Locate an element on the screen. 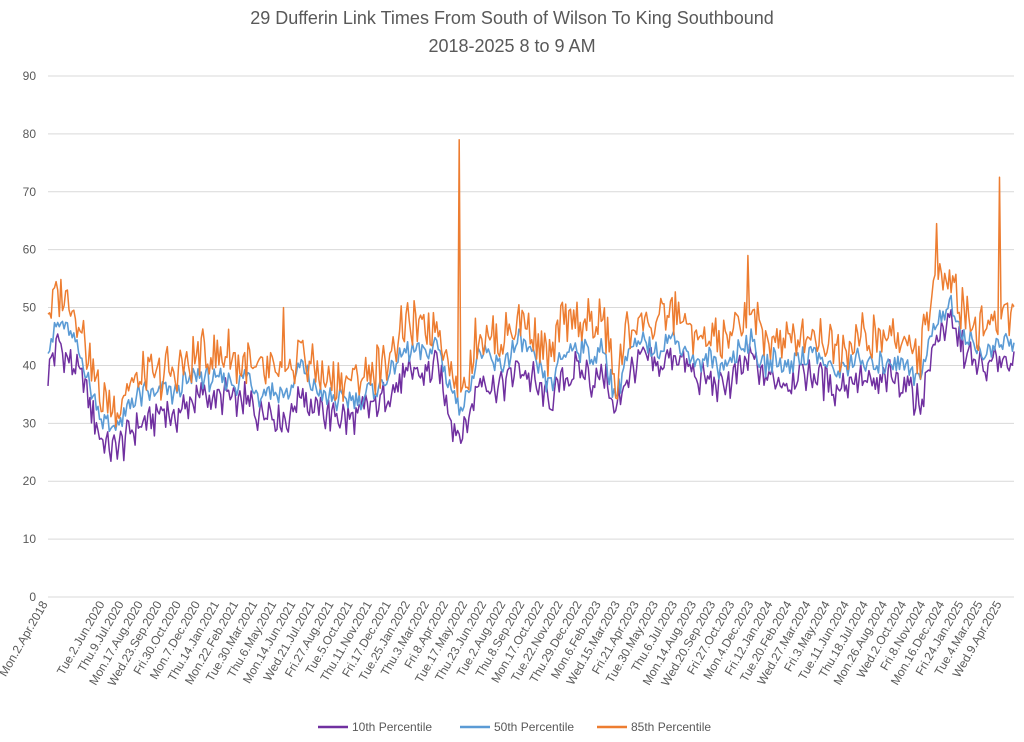 The width and height of the screenshot is (1024, 742). y-tick-label: 30 is located at coordinates (30, 423).